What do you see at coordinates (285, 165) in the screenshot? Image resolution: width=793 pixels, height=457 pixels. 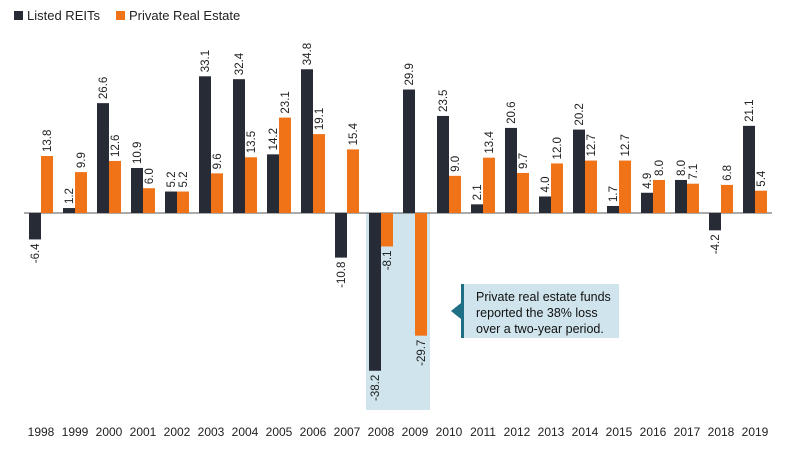 I see `bar-private-real-estate-2005` at bounding box center [285, 165].